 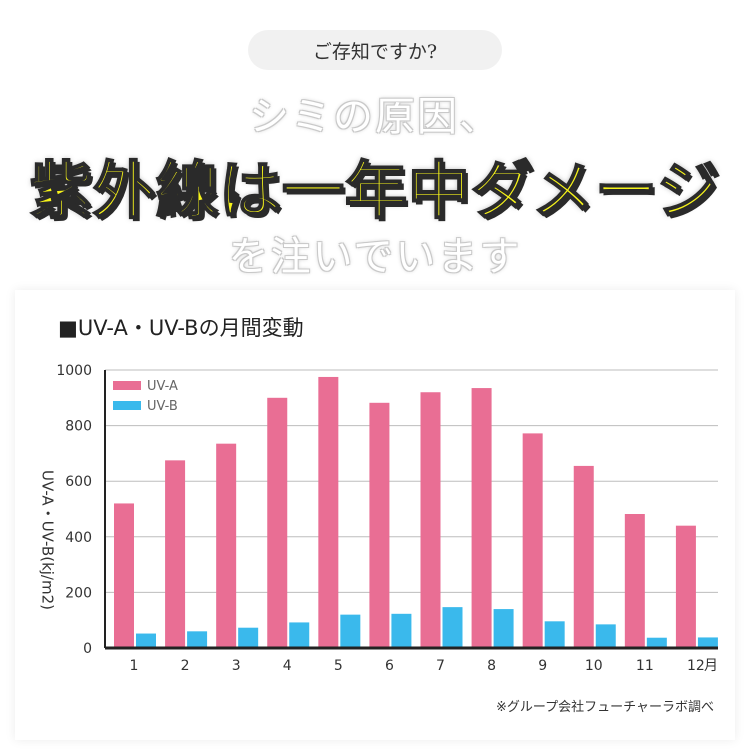 What do you see at coordinates (440, 666) in the screenshot?
I see `x-tick-label: 7` at bounding box center [440, 666].